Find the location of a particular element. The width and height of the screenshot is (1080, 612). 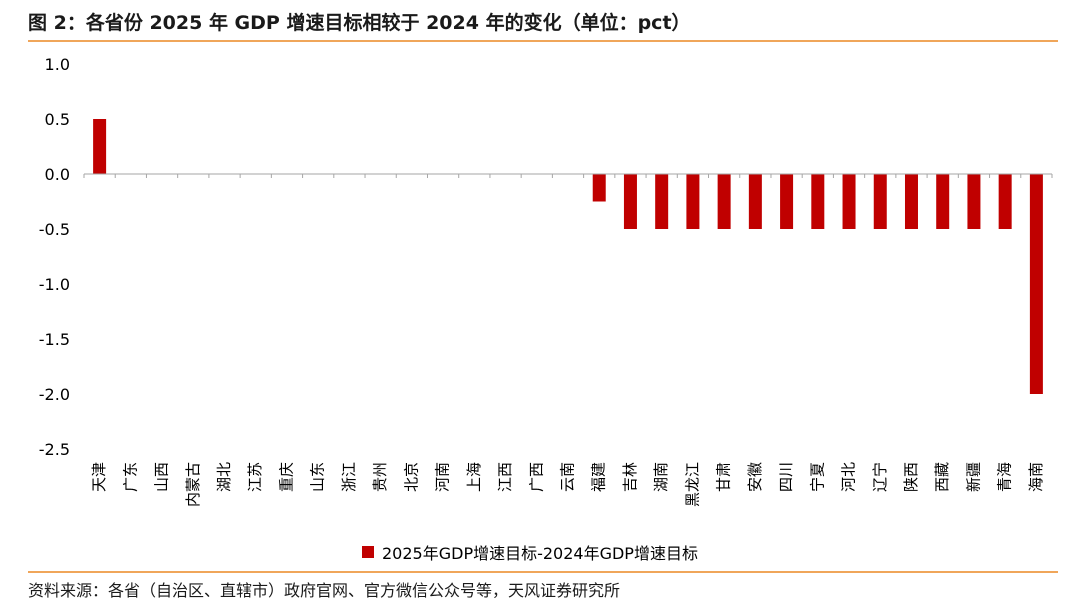

x-category-label: 湖北 is located at coordinates (224, 477).